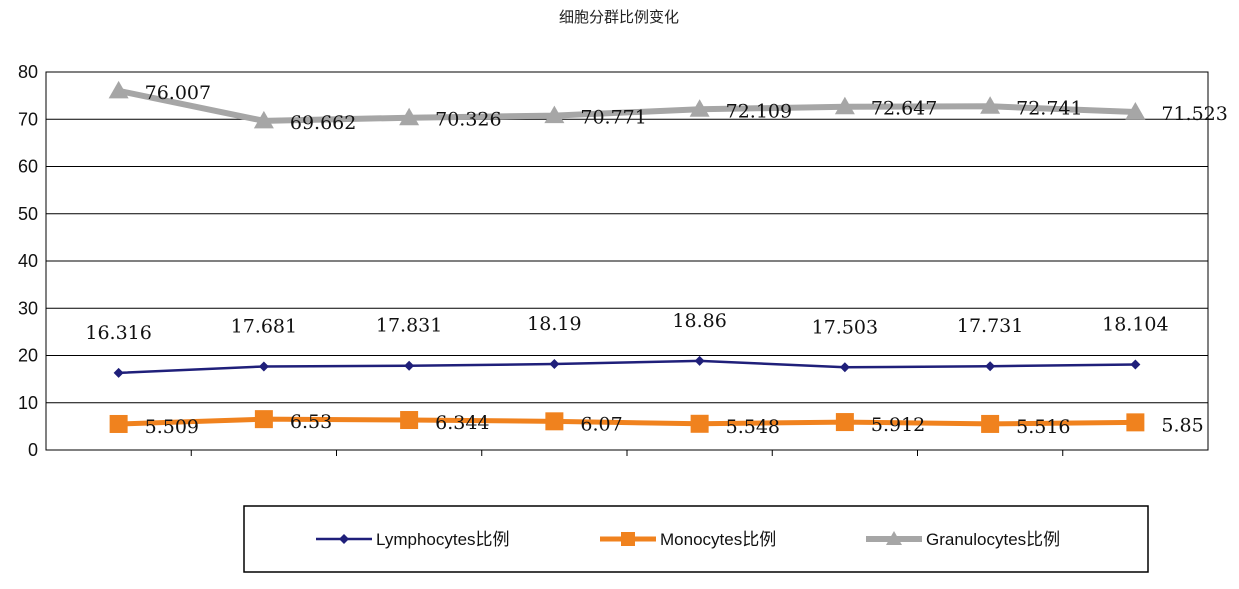 The height and width of the screenshot is (589, 1239). What do you see at coordinates (323, 123) in the screenshot?
I see `data-label: 69.662` at bounding box center [323, 123].